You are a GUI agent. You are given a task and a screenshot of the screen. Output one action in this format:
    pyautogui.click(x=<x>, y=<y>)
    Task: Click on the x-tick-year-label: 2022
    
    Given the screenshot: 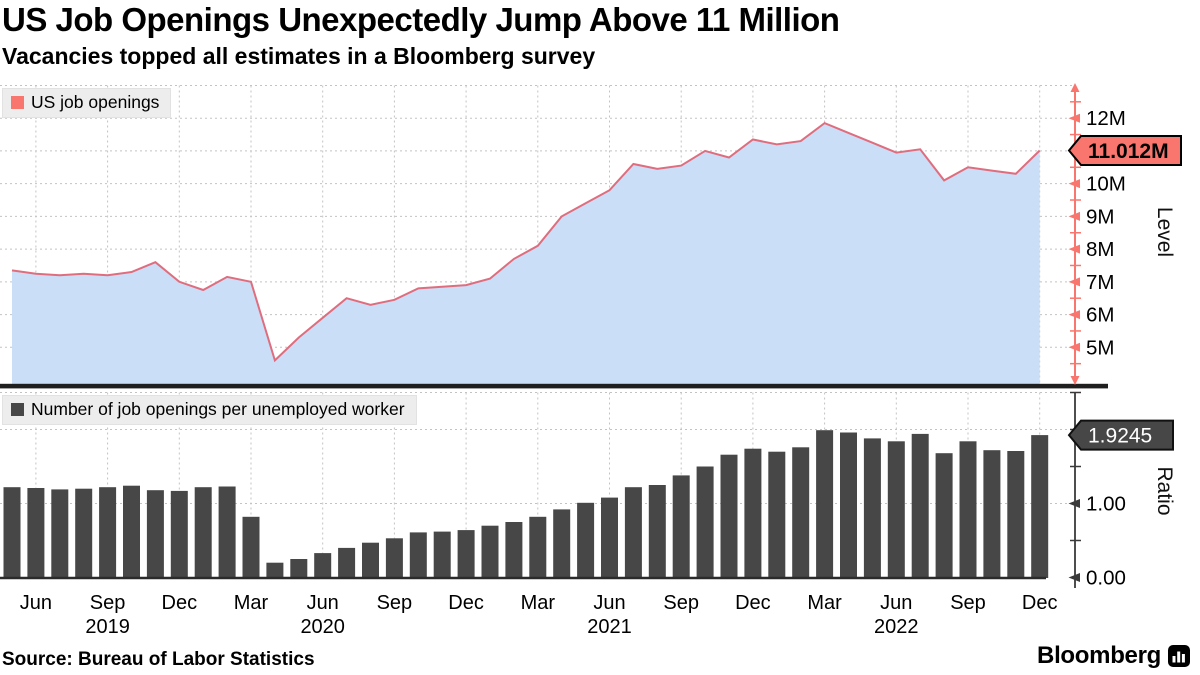 What is the action you would take?
    pyautogui.click(x=896, y=627)
    